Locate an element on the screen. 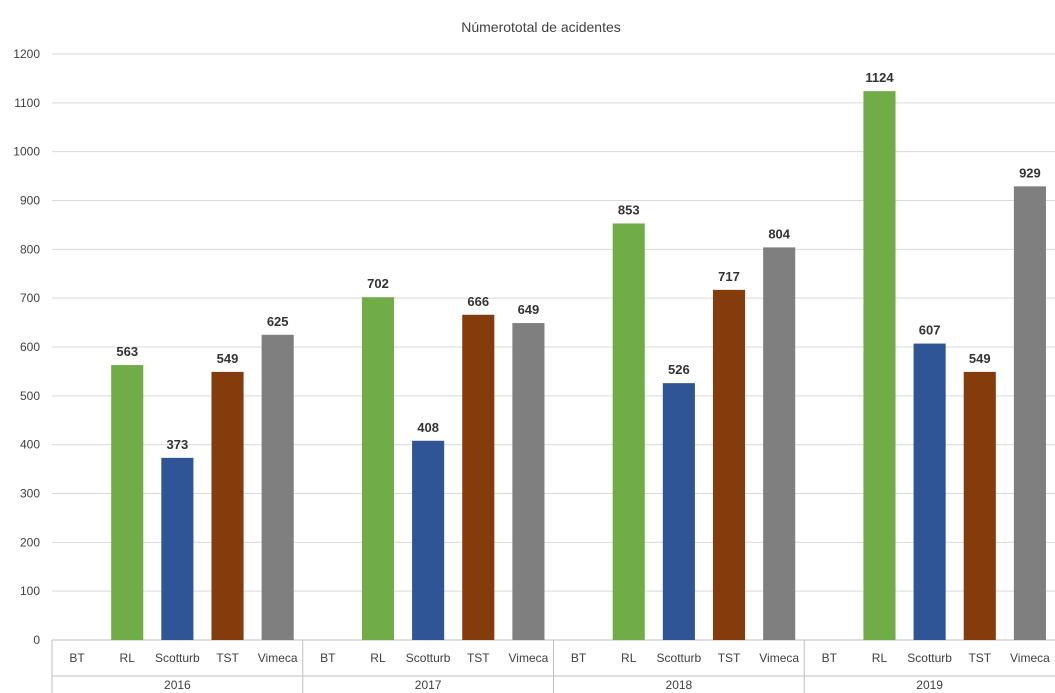 This screenshot has height=693, width=1055. data-label: 717 is located at coordinates (729, 276).